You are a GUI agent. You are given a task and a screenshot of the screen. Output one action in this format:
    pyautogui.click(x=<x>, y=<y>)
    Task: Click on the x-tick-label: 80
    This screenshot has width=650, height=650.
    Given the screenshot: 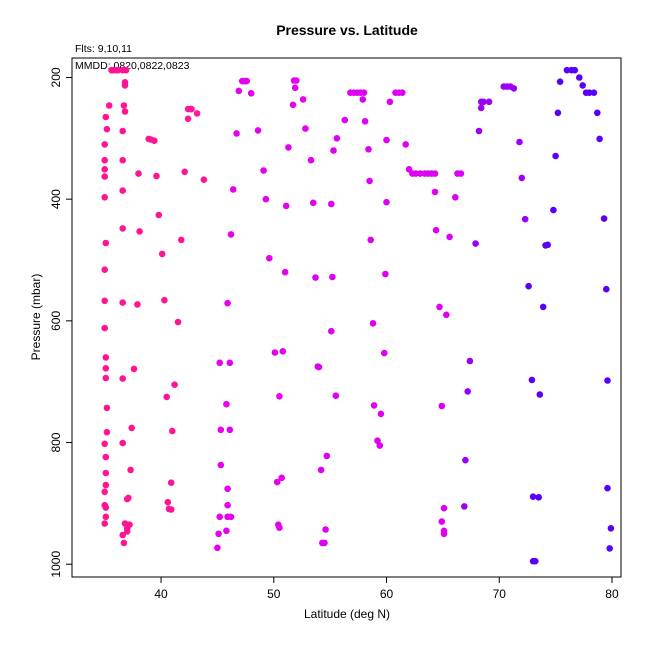 What is the action you would take?
    pyautogui.click(x=612, y=594)
    